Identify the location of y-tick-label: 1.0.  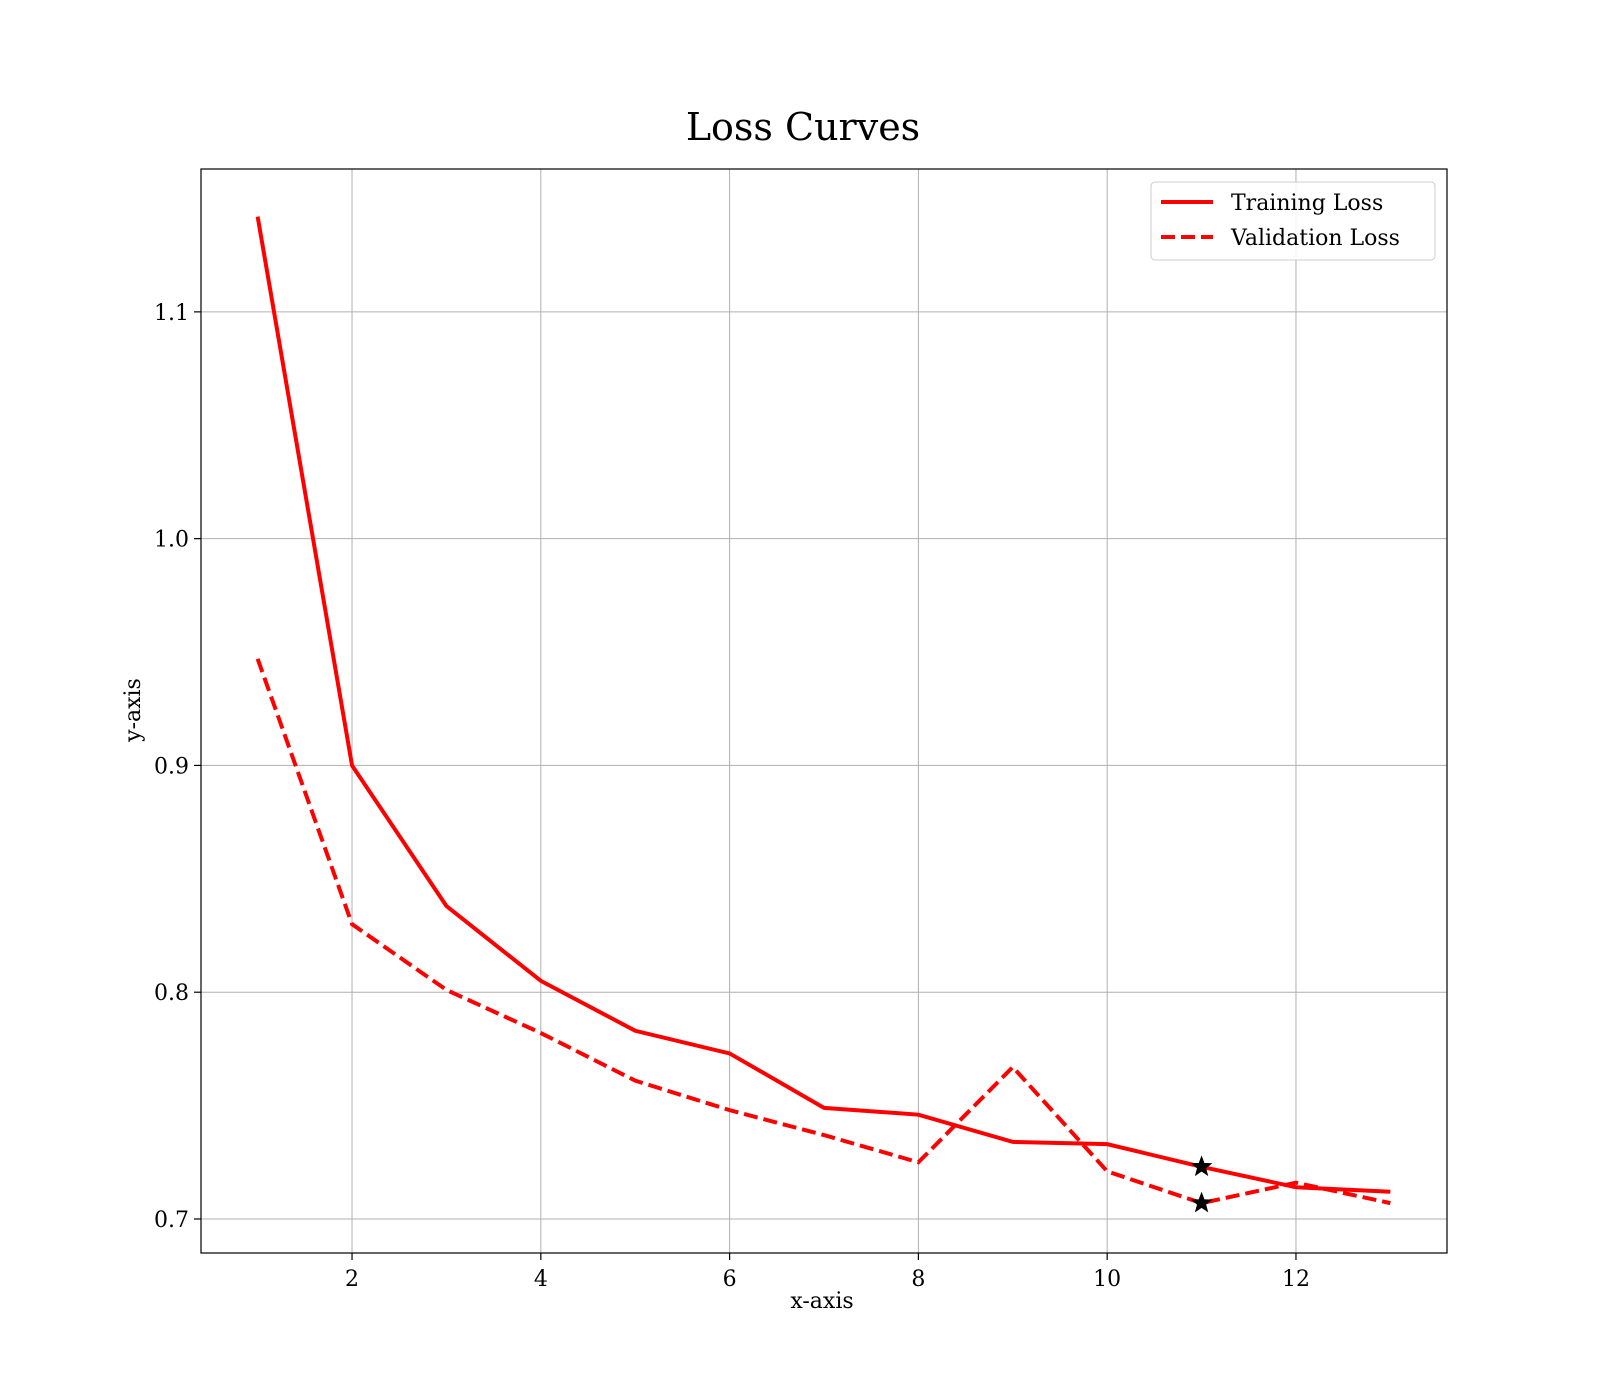
(171, 540).